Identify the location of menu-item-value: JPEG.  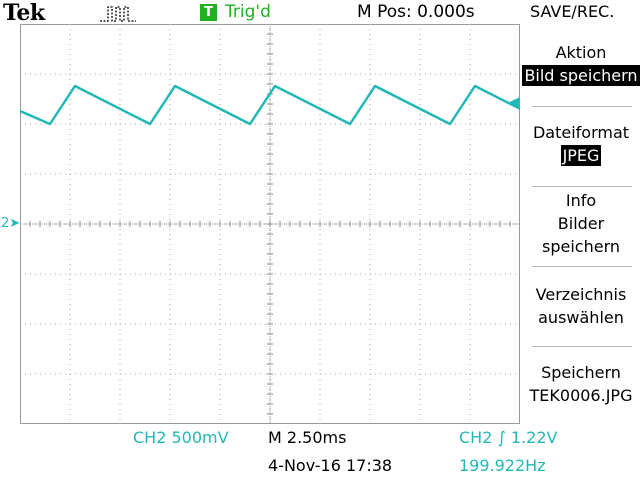
(581, 155).